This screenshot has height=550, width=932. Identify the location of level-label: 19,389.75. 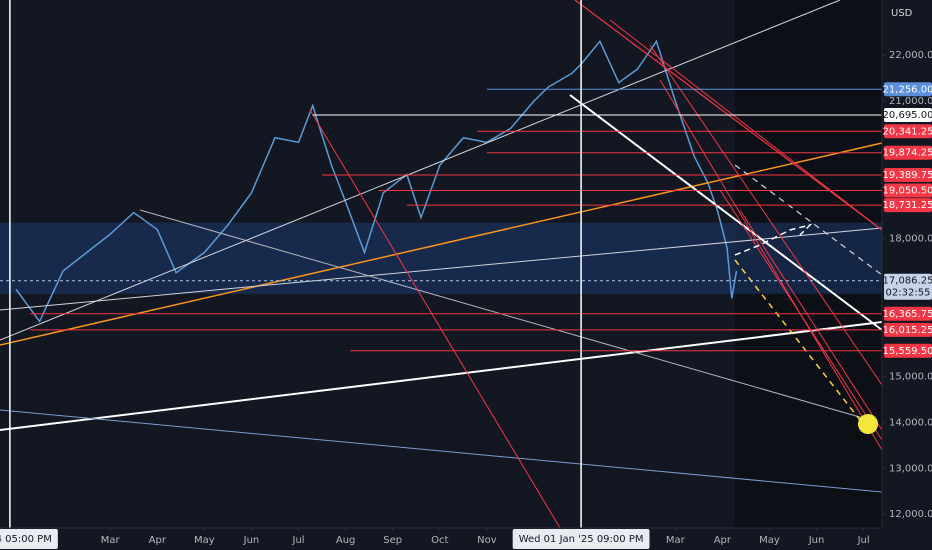
(907, 175).